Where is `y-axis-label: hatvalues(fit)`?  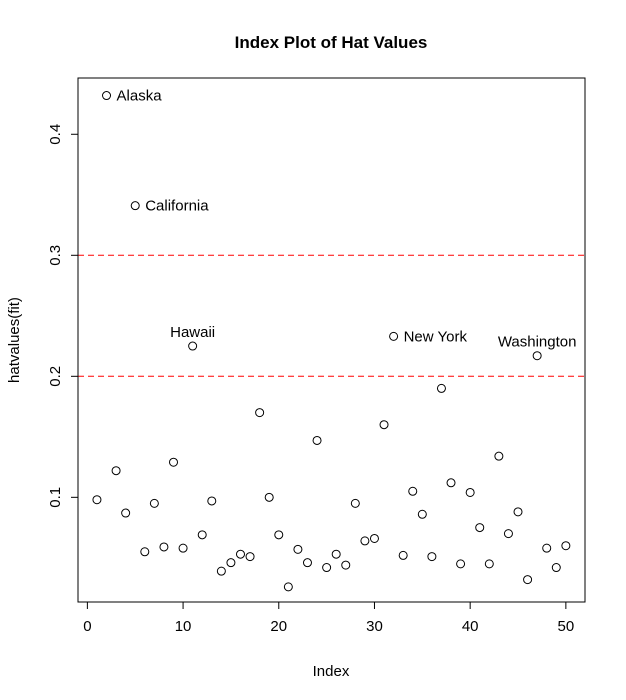 y-axis-label: hatvalues(fit) is located at coordinates (14, 340).